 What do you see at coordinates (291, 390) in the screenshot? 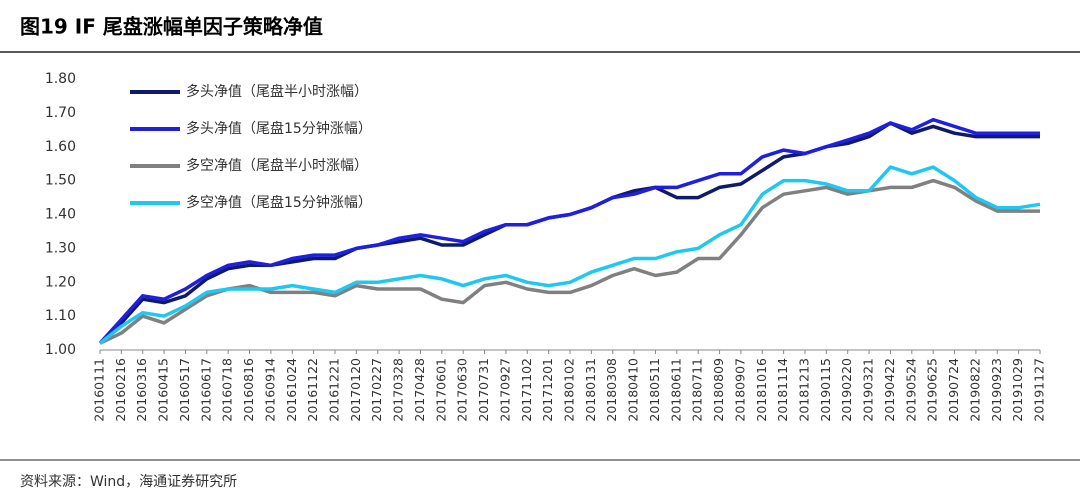
I see `x-tick-label: 20161024` at bounding box center [291, 390].